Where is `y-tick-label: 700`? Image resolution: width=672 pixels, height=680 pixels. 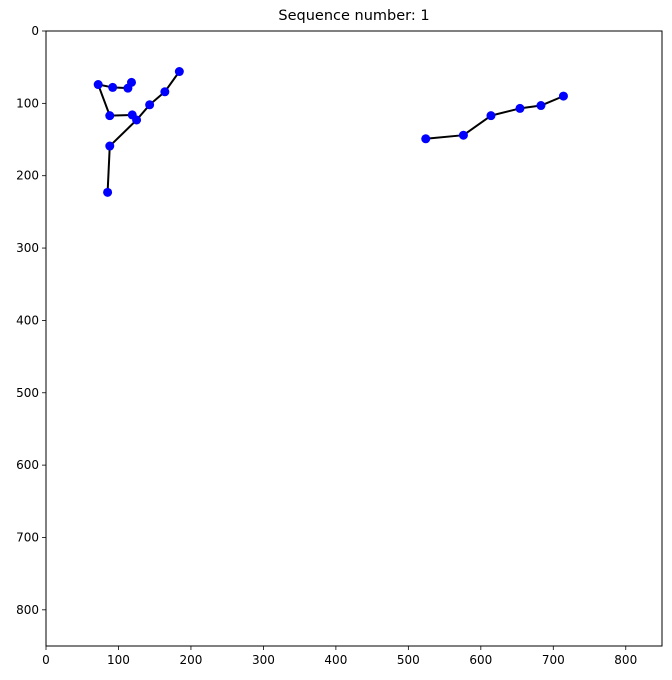 y-tick-label: 700 is located at coordinates (27, 537).